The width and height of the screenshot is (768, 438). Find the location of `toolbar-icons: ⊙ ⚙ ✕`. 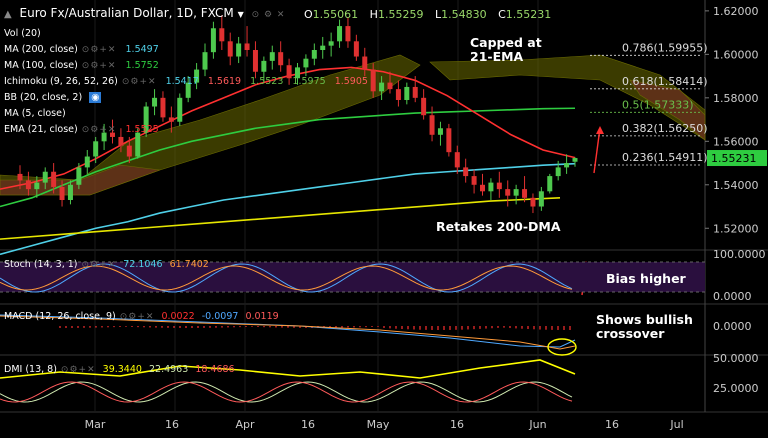

toolbar-icons: ⊙ ⚙ ✕ is located at coordinates (268, 15).